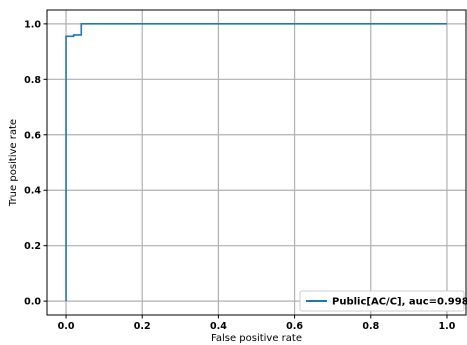 Image resolution: width=467 pixels, height=345 pixels. Describe the element at coordinates (32, 191) in the screenshot. I see `y-tick-label: 0.4` at that location.